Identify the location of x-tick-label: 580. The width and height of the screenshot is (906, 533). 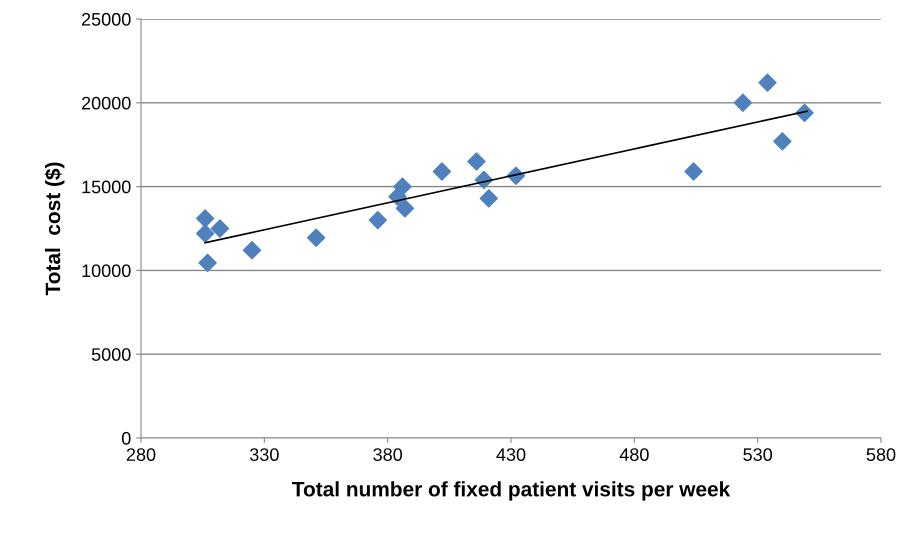
(881, 454).